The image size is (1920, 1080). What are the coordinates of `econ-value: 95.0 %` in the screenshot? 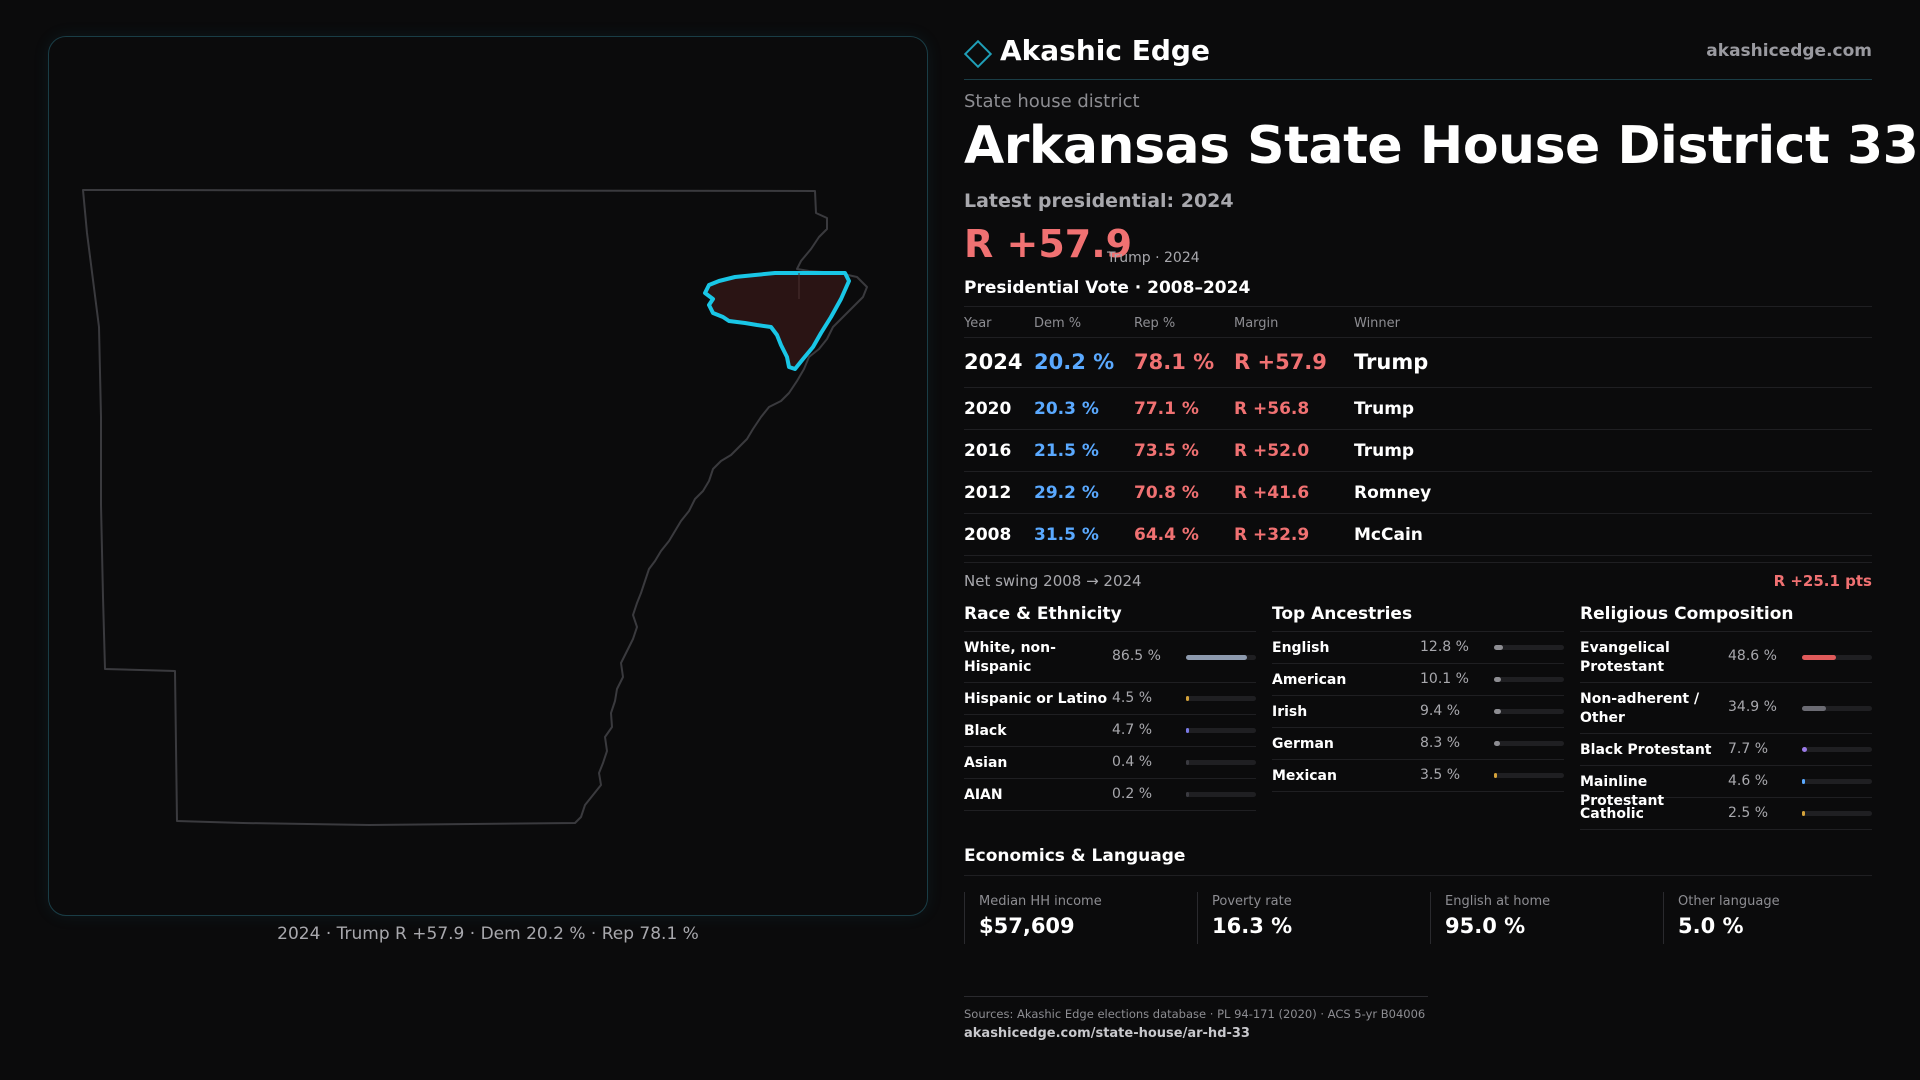 It's located at (1485, 926).